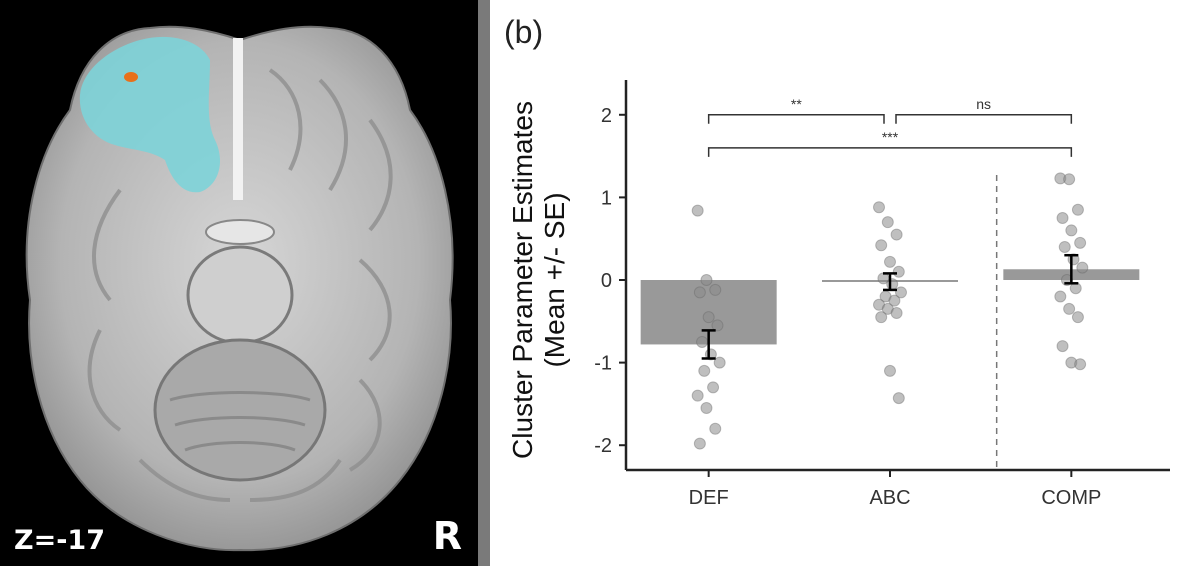 This screenshot has height=571, width=1194. Describe the element at coordinates (240, 350) in the screenshot. I see `midbrain-structures` at that location.